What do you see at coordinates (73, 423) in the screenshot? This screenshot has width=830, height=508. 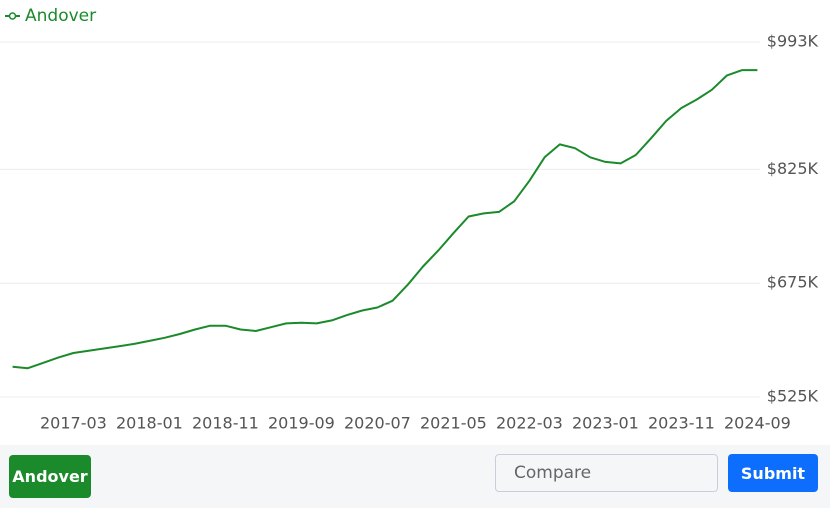 I see `x-tick-label: 2017-03` at bounding box center [73, 423].